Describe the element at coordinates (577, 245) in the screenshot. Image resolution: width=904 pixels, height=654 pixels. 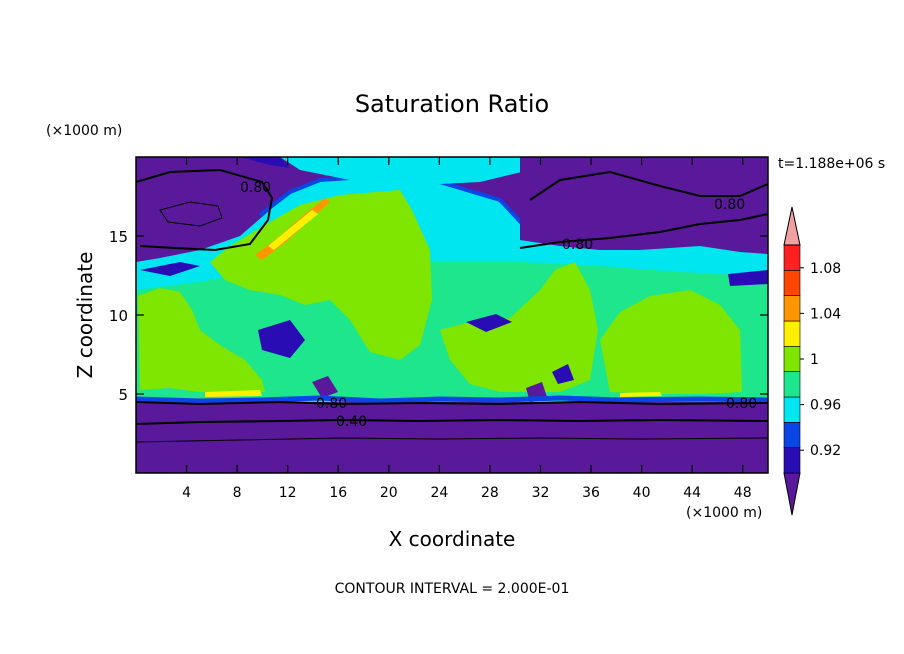
I see `contour-label-3: 0.80` at that location.